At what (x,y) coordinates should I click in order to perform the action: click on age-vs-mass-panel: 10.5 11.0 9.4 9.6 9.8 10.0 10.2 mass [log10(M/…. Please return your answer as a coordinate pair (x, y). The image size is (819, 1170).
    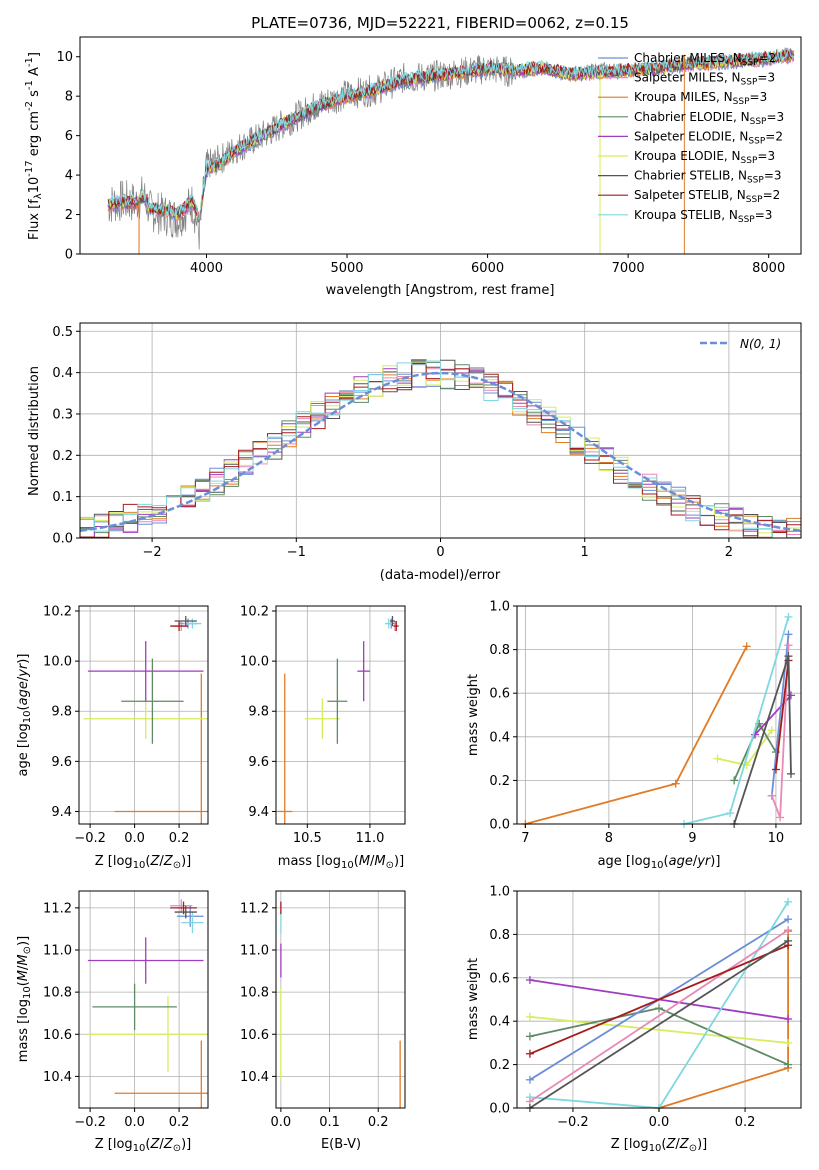
    Looking at the image, I should click on (323, 738).